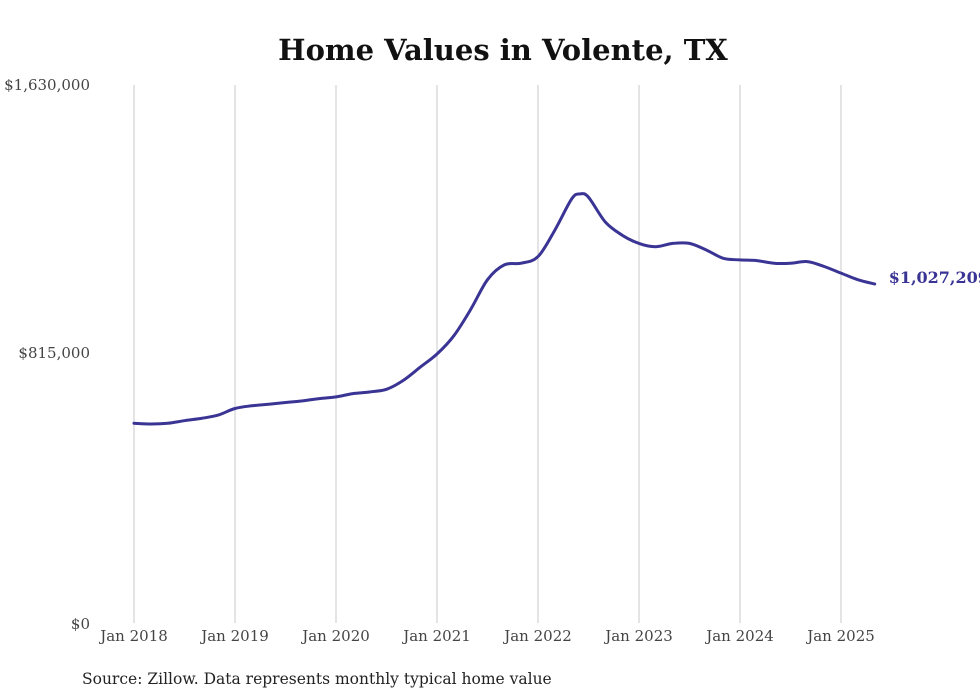  Describe the element at coordinates (54, 353) in the screenshot. I see `y-tick-label: $815,000` at that location.